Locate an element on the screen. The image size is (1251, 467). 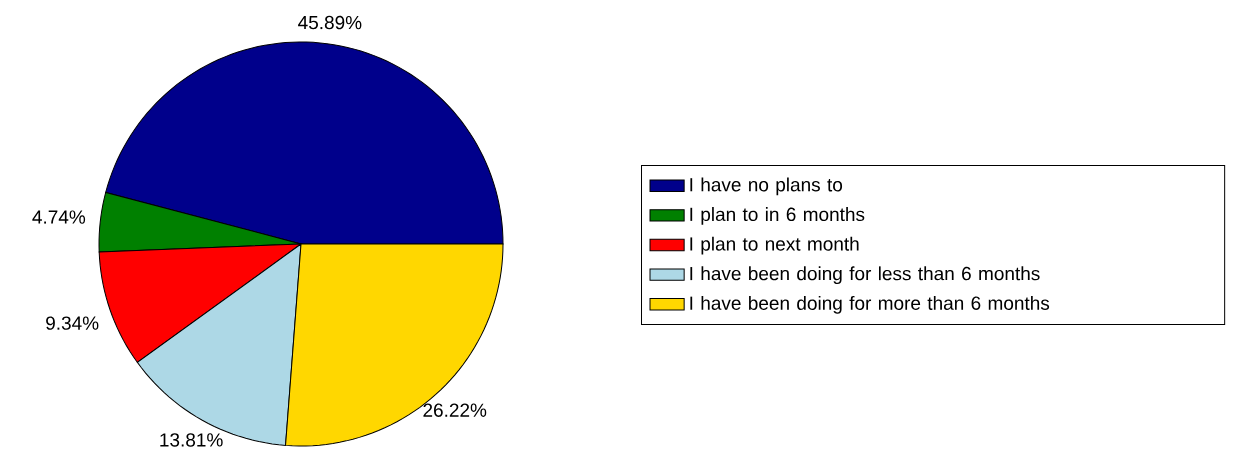
data-label: 26.22% is located at coordinates (455, 410).